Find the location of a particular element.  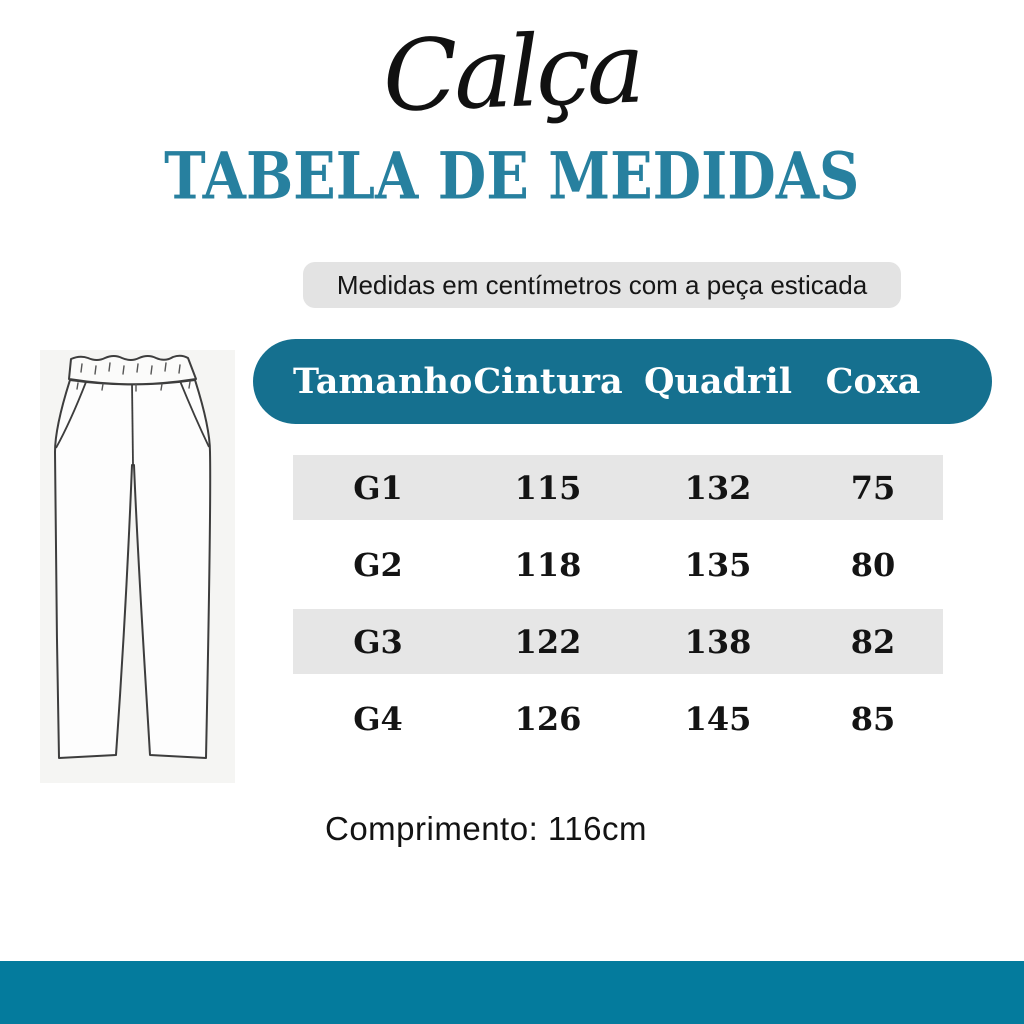

tamanho-cell: G3 is located at coordinates (378, 641).